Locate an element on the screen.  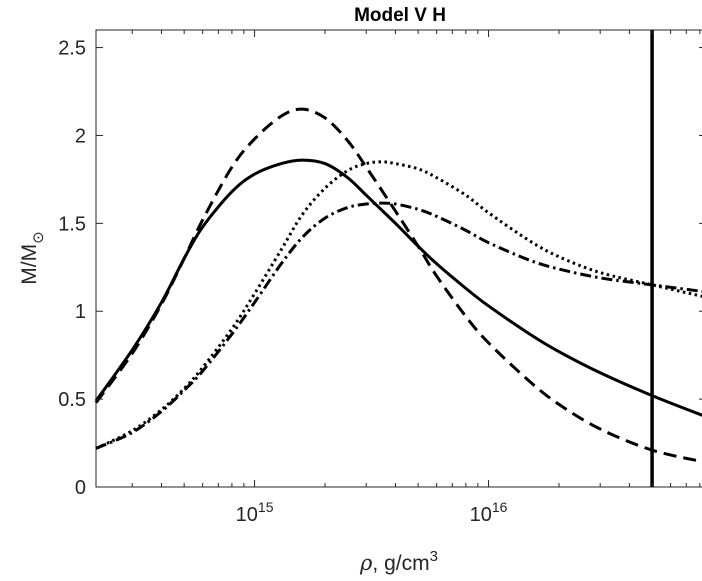
y-axis-label-sub: ⊙ is located at coordinates (38, 237).